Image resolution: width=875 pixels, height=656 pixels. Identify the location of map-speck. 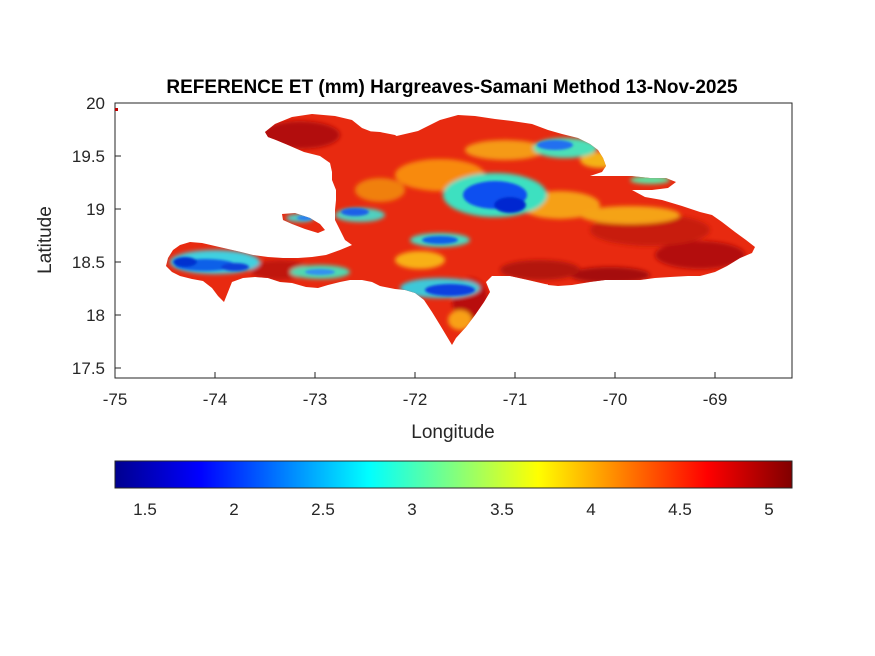
(116, 109).